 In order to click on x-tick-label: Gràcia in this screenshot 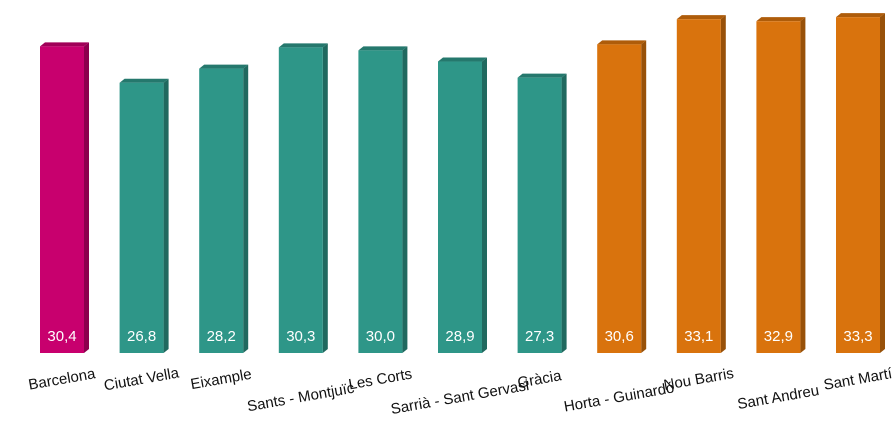, I will do `click(539, 379)`.